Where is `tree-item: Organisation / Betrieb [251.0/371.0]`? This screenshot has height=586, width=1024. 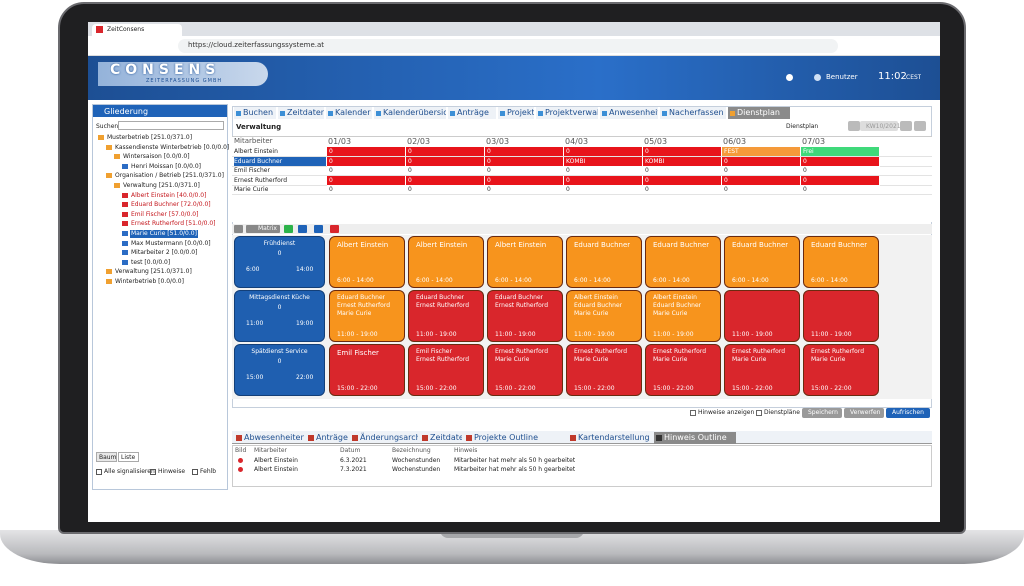
tree-item: Organisation / Betrieb [251.0/371.0] is located at coordinates (169, 176).